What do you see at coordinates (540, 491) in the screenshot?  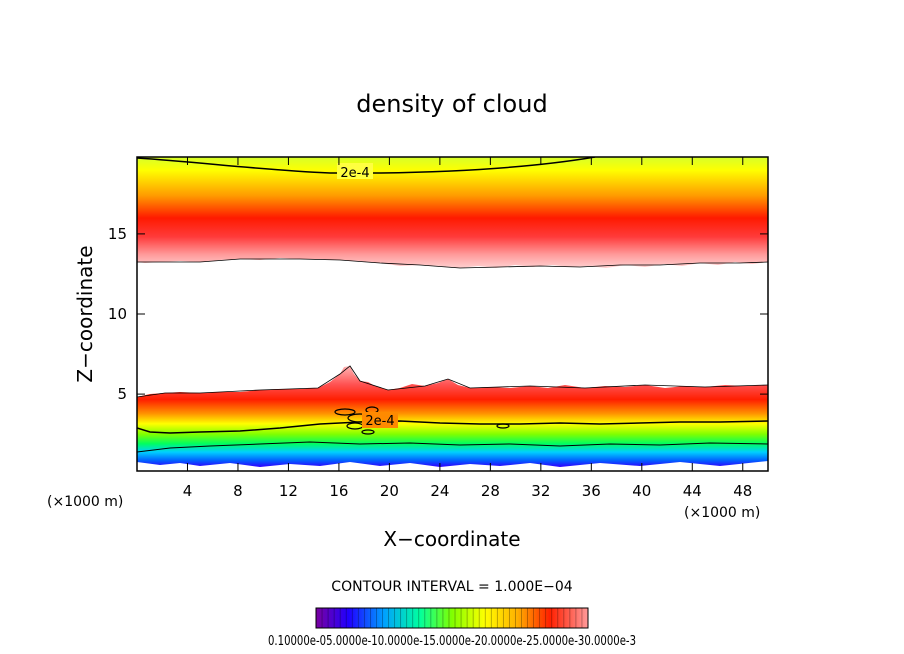 I see `x-tick-label: 32` at bounding box center [540, 491].